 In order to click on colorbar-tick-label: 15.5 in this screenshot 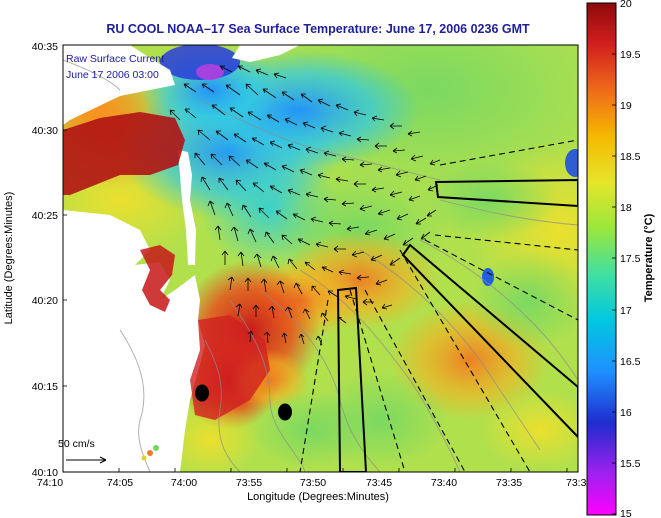, I will do `click(630, 464)`.